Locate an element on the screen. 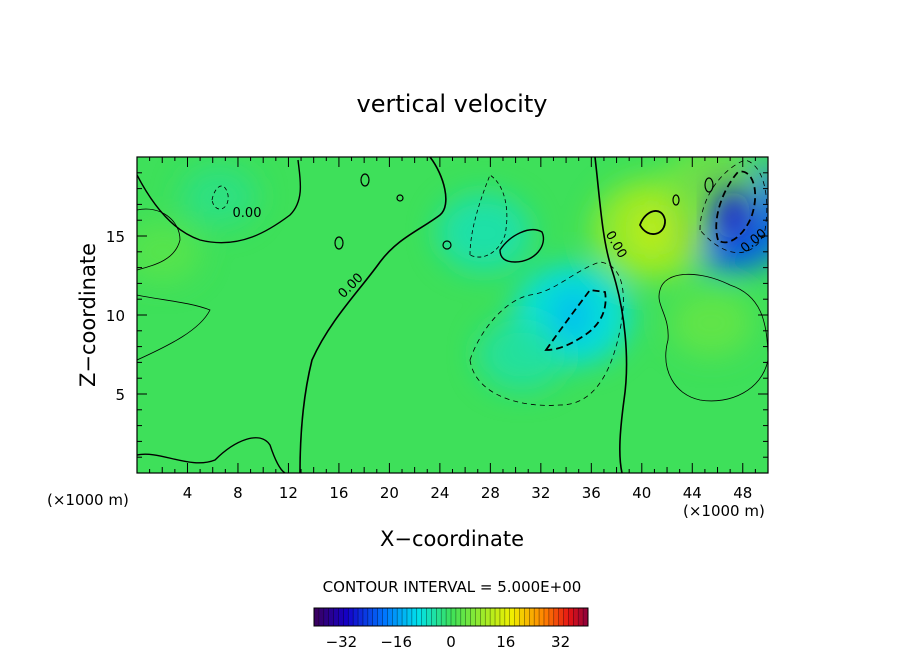  x-tick-label: 36 is located at coordinates (591, 493).